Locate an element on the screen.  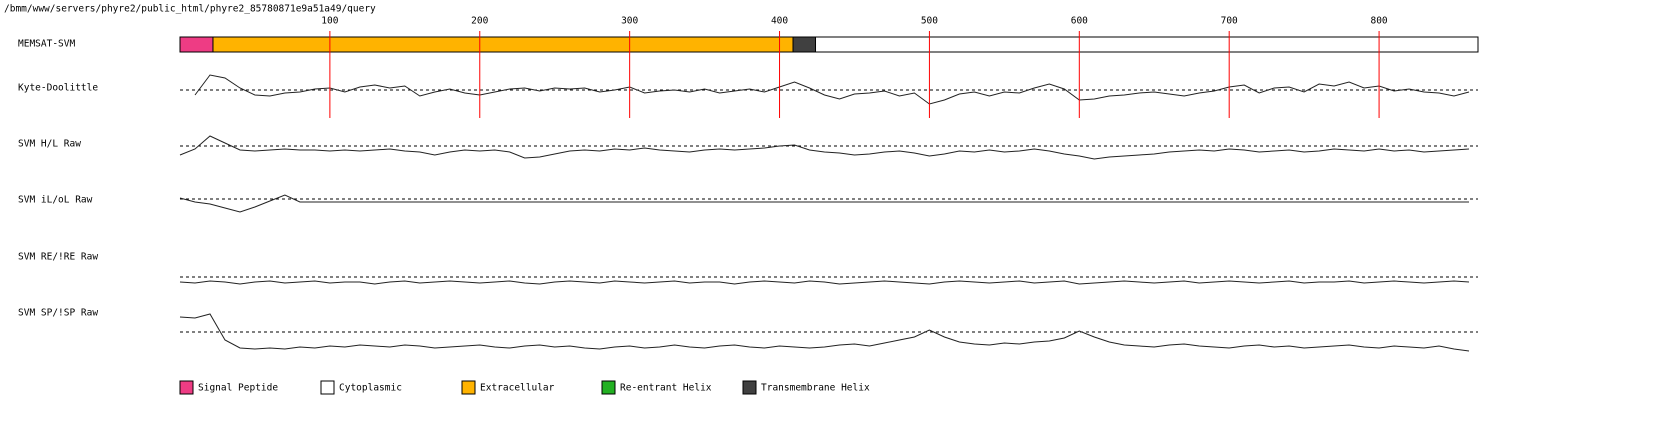
legend-label: Transmembrane Helix is located at coordinates (815, 388).